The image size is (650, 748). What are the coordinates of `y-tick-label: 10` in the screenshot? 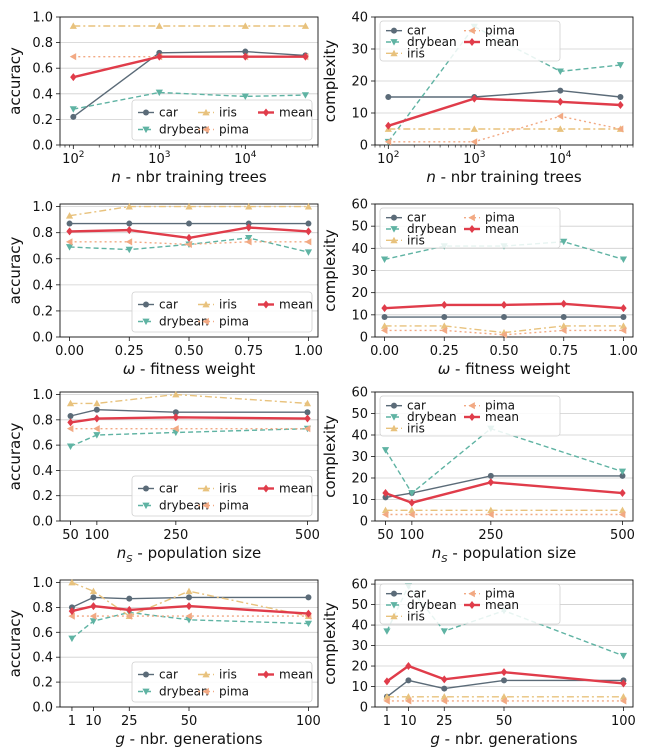 It's located at (359, 315).